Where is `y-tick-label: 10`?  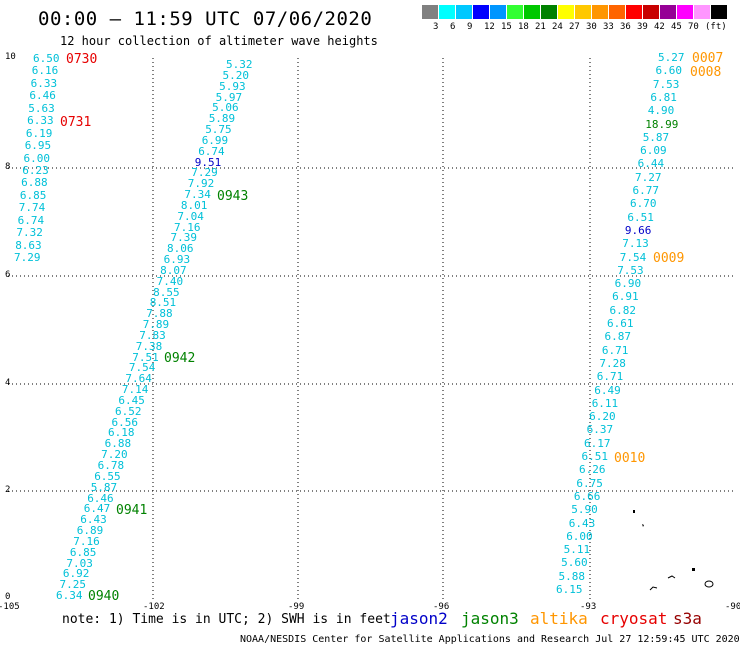 y-tick-label: 10 is located at coordinates (10, 57).